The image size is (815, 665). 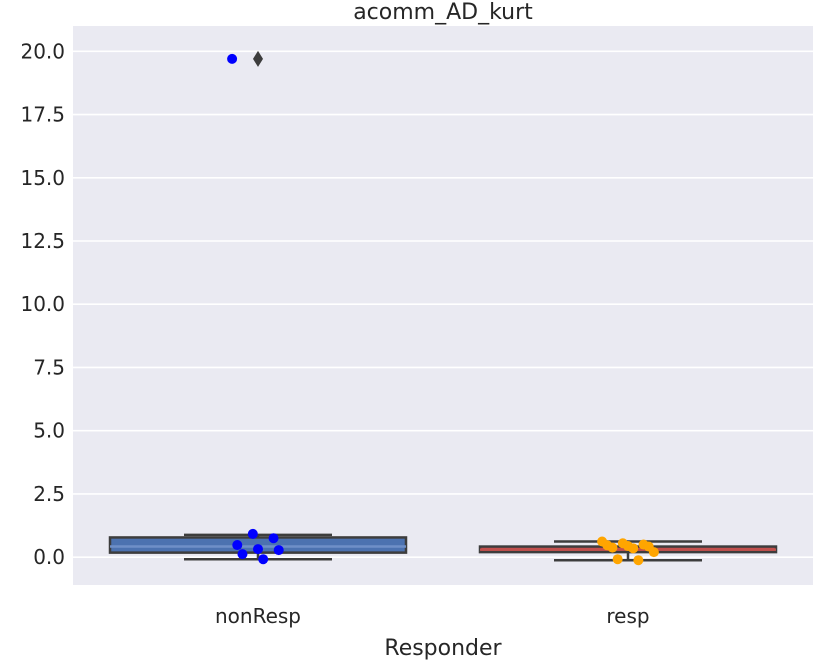 I want to click on y-tick-label: 2.5, so click(x=49, y=494).